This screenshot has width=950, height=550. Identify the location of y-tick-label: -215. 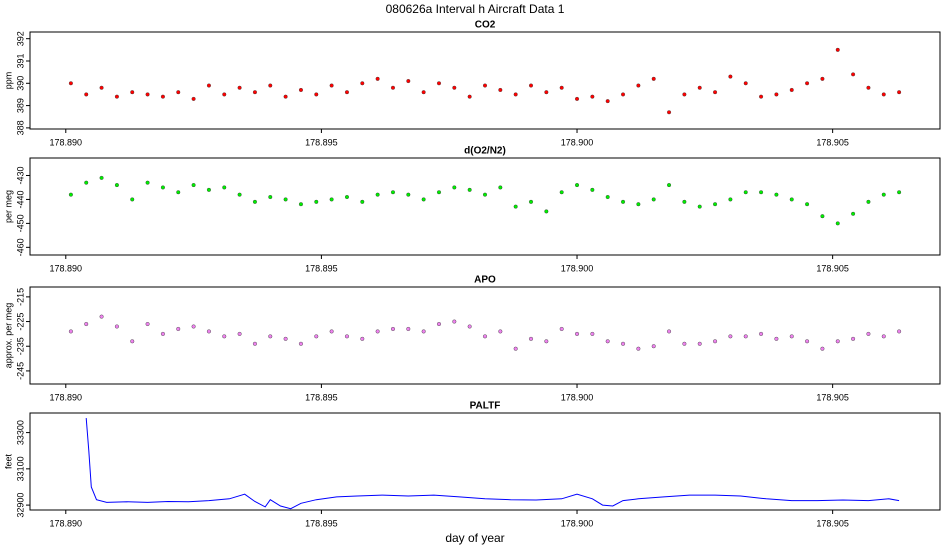
(20, 297).